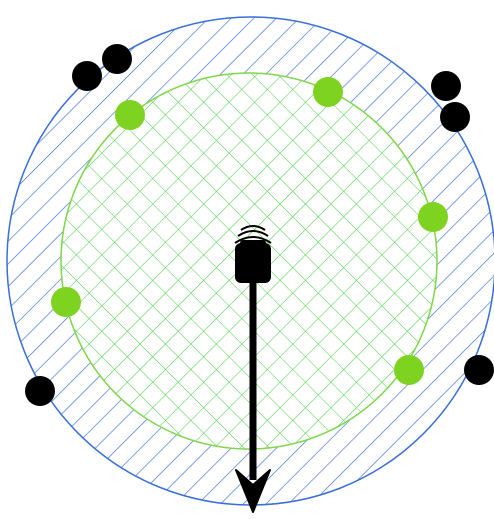 Image resolution: width=494 pixels, height=519 pixels. What do you see at coordinates (253, 491) in the screenshot?
I see `arrow-down-icon` at bounding box center [253, 491].